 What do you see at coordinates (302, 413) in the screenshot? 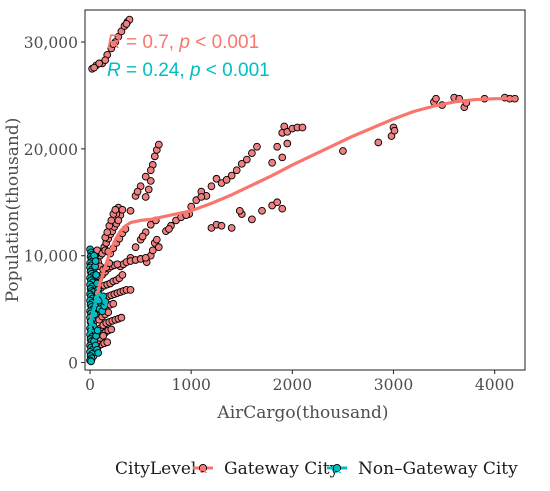
I see `x-axis-title: AirCargo(thousand)` at bounding box center [302, 413].